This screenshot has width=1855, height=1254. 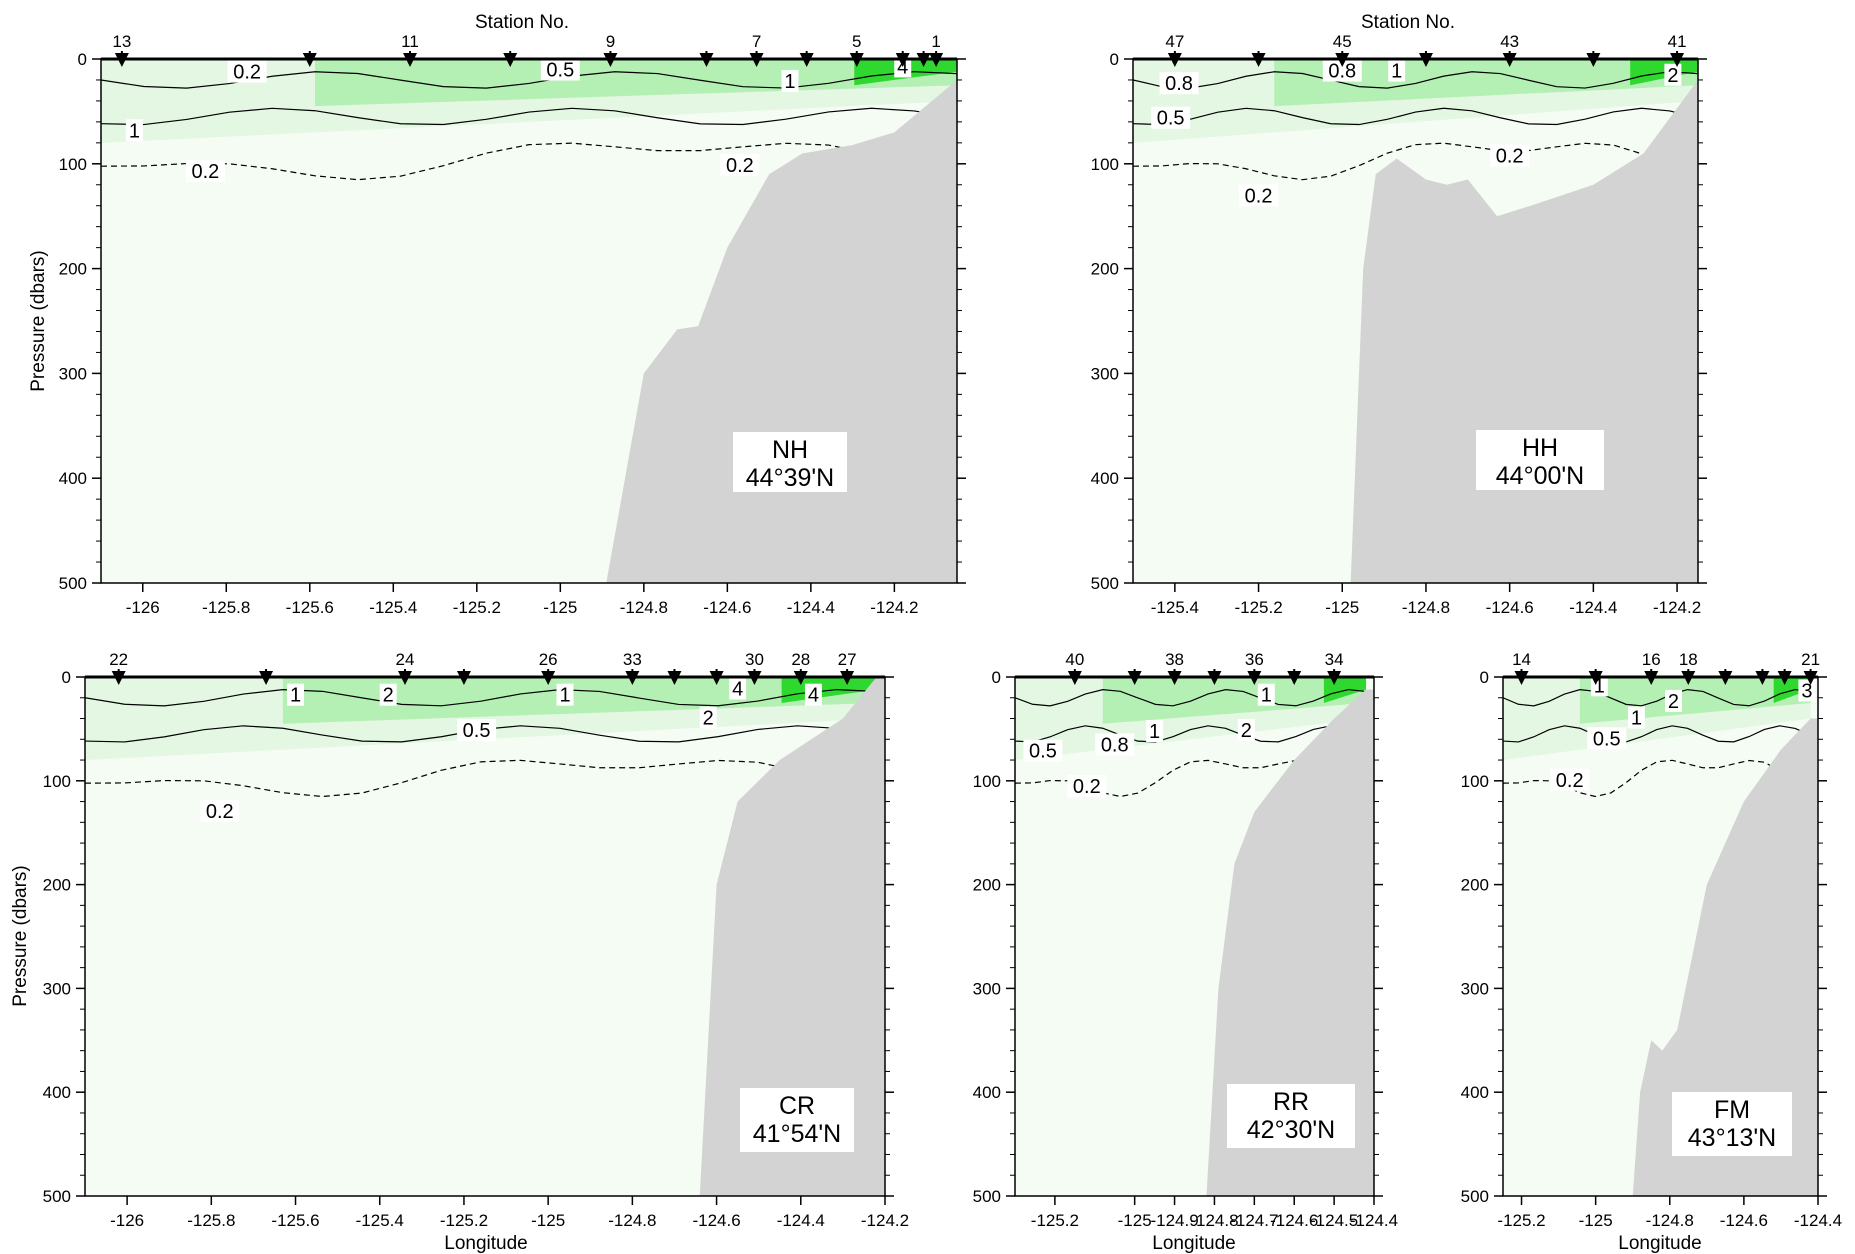 What do you see at coordinates (73, 269) in the screenshot?
I see `nh-y-tick-label: 200` at bounding box center [73, 269].